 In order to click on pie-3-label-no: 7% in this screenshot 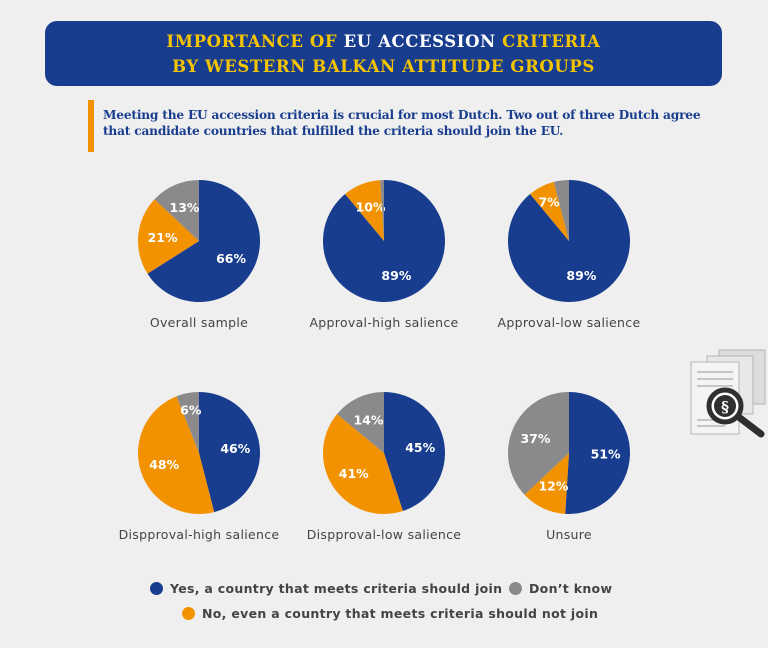, I will do `click(549, 201)`.